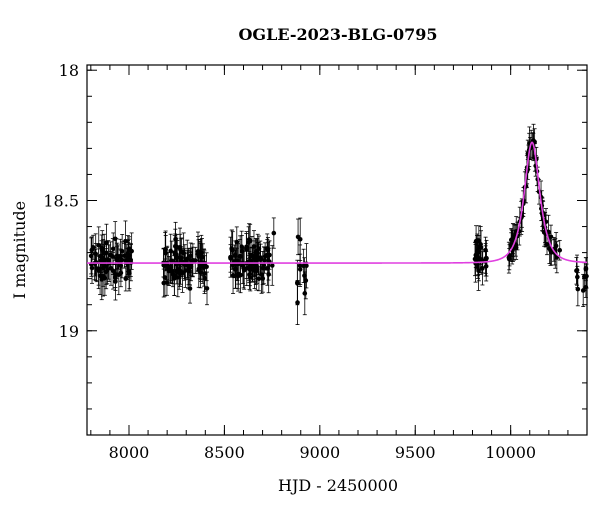 This screenshot has width=600, height=512. Describe the element at coordinates (69, 331) in the screenshot. I see `y-tick-label: 19` at that location.